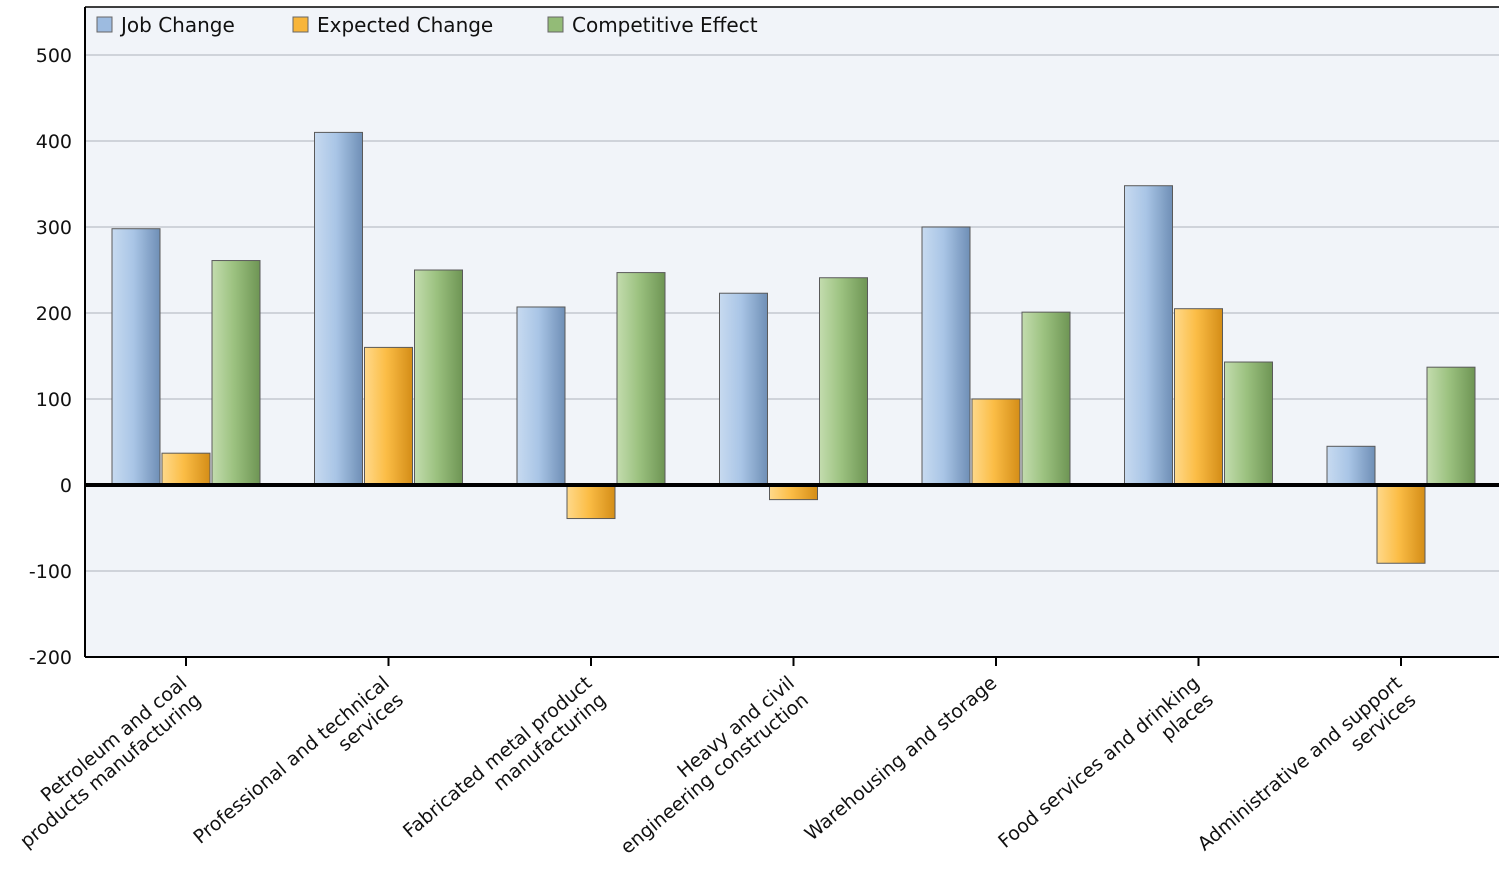 This screenshot has height=885, width=1499. Describe the element at coordinates (177, 25) in the screenshot. I see `legend-label: Job Change` at that location.